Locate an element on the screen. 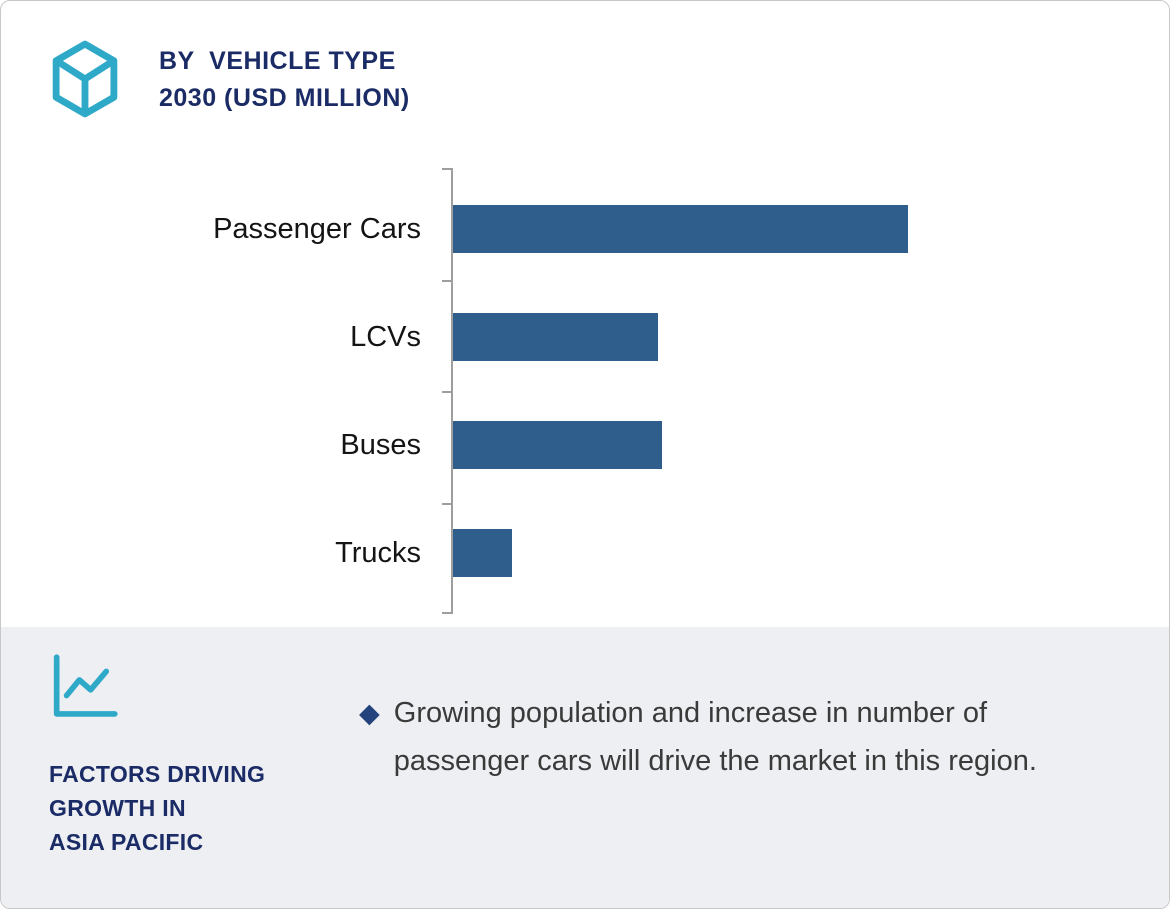 The width and height of the screenshot is (1170, 909). chart-row: Passenger Cars is located at coordinates (585, 229).